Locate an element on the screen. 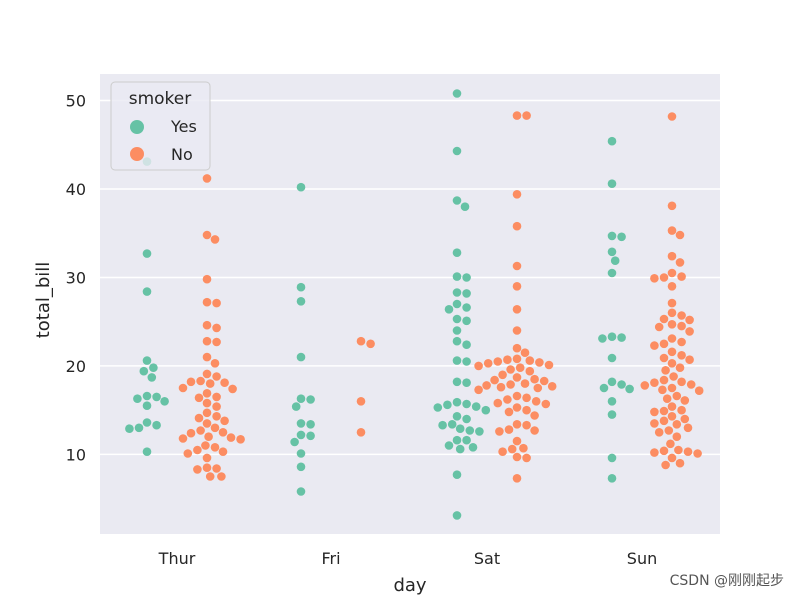  legend-marker-yes is located at coordinates (137, 127).